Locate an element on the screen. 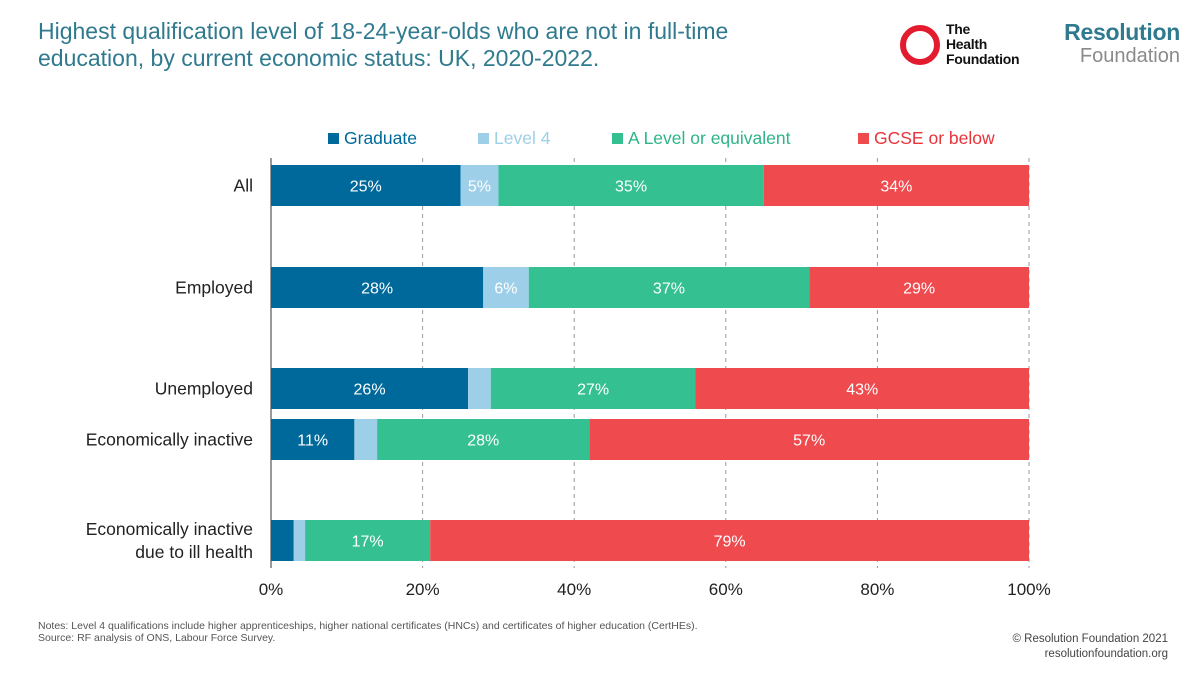 The image size is (1200, 675). resolution-foundation-logo: Resolution Foundation is located at coordinates (1110, 43).